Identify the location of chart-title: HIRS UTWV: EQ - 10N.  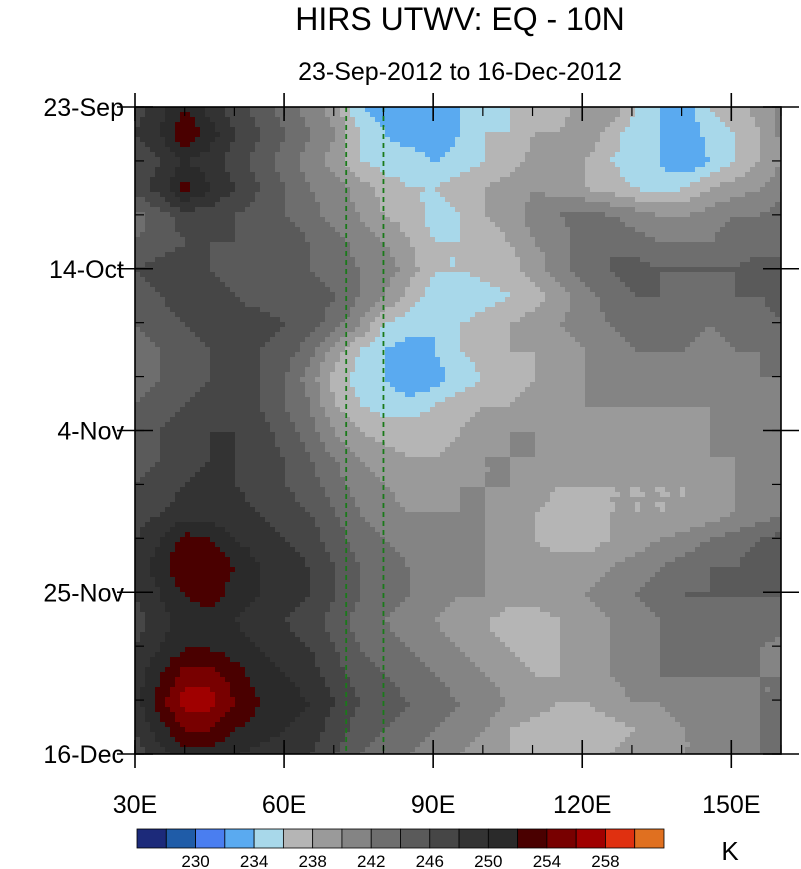
(460, 19).